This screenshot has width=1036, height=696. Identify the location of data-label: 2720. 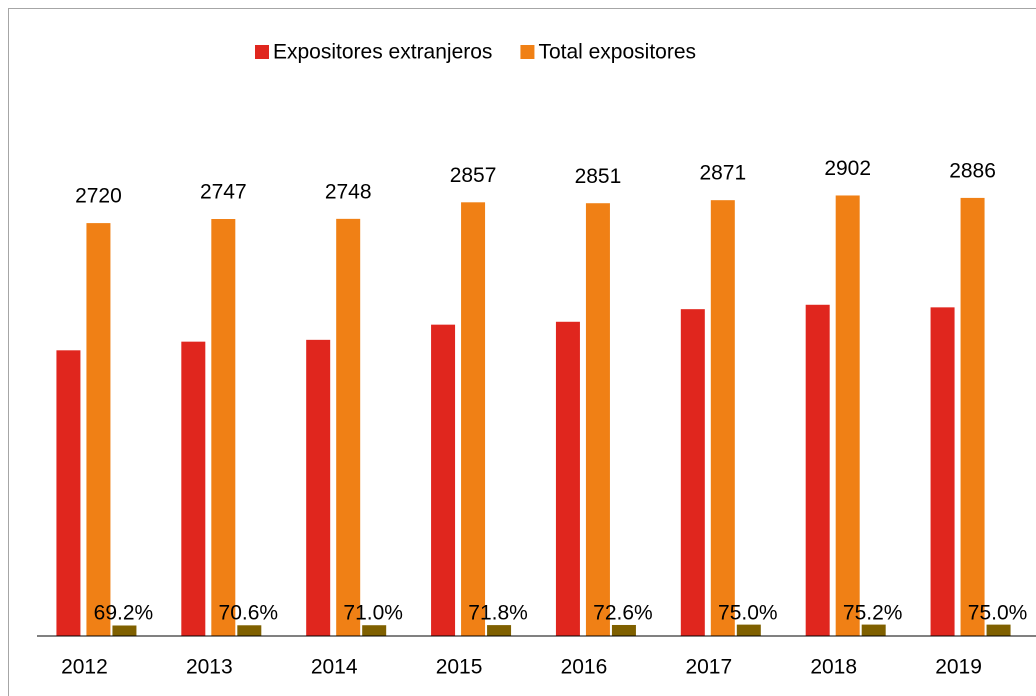
(98, 196).